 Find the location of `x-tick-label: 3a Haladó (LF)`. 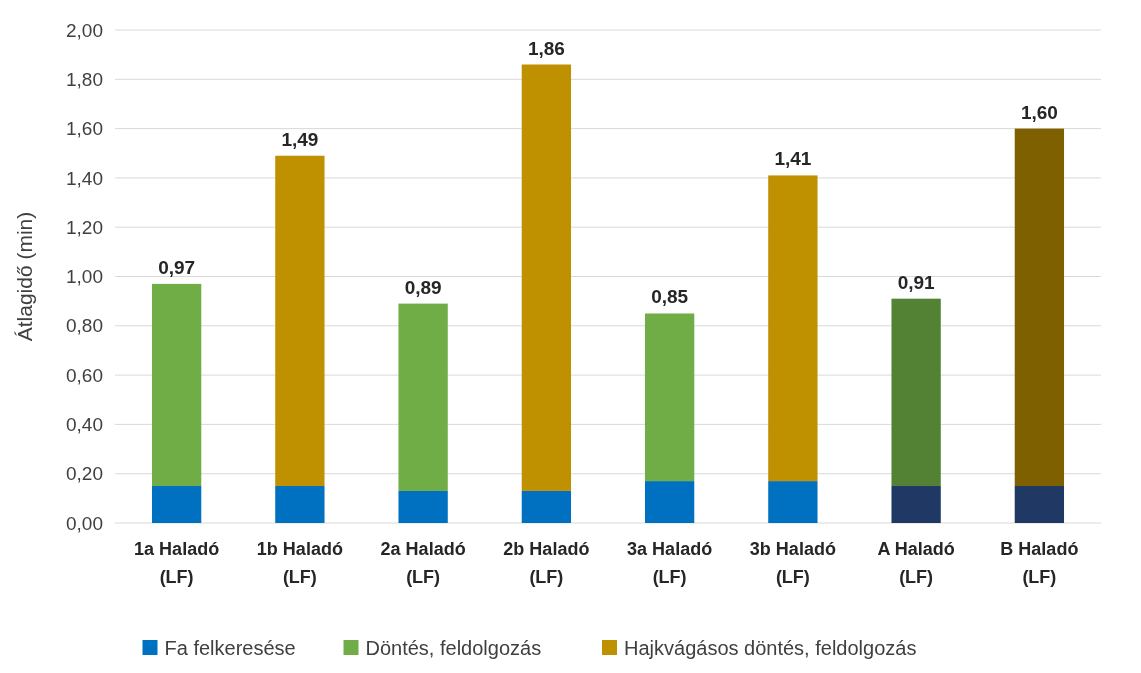

x-tick-label: 3a Haladó (LF) is located at coordinates (670, 563).